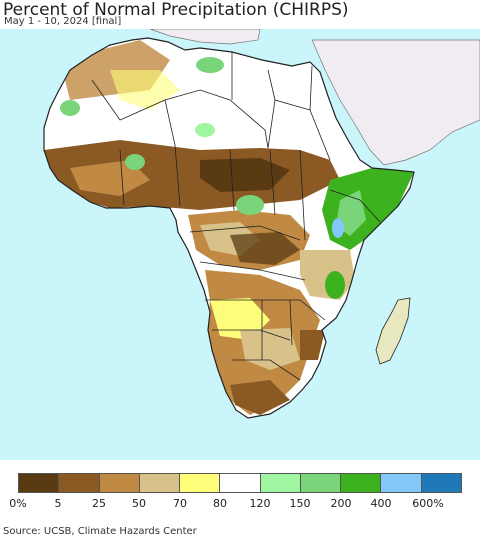 This screenshot has height=540, width=480. I want to click on europe-landmass, so click(205, 37).